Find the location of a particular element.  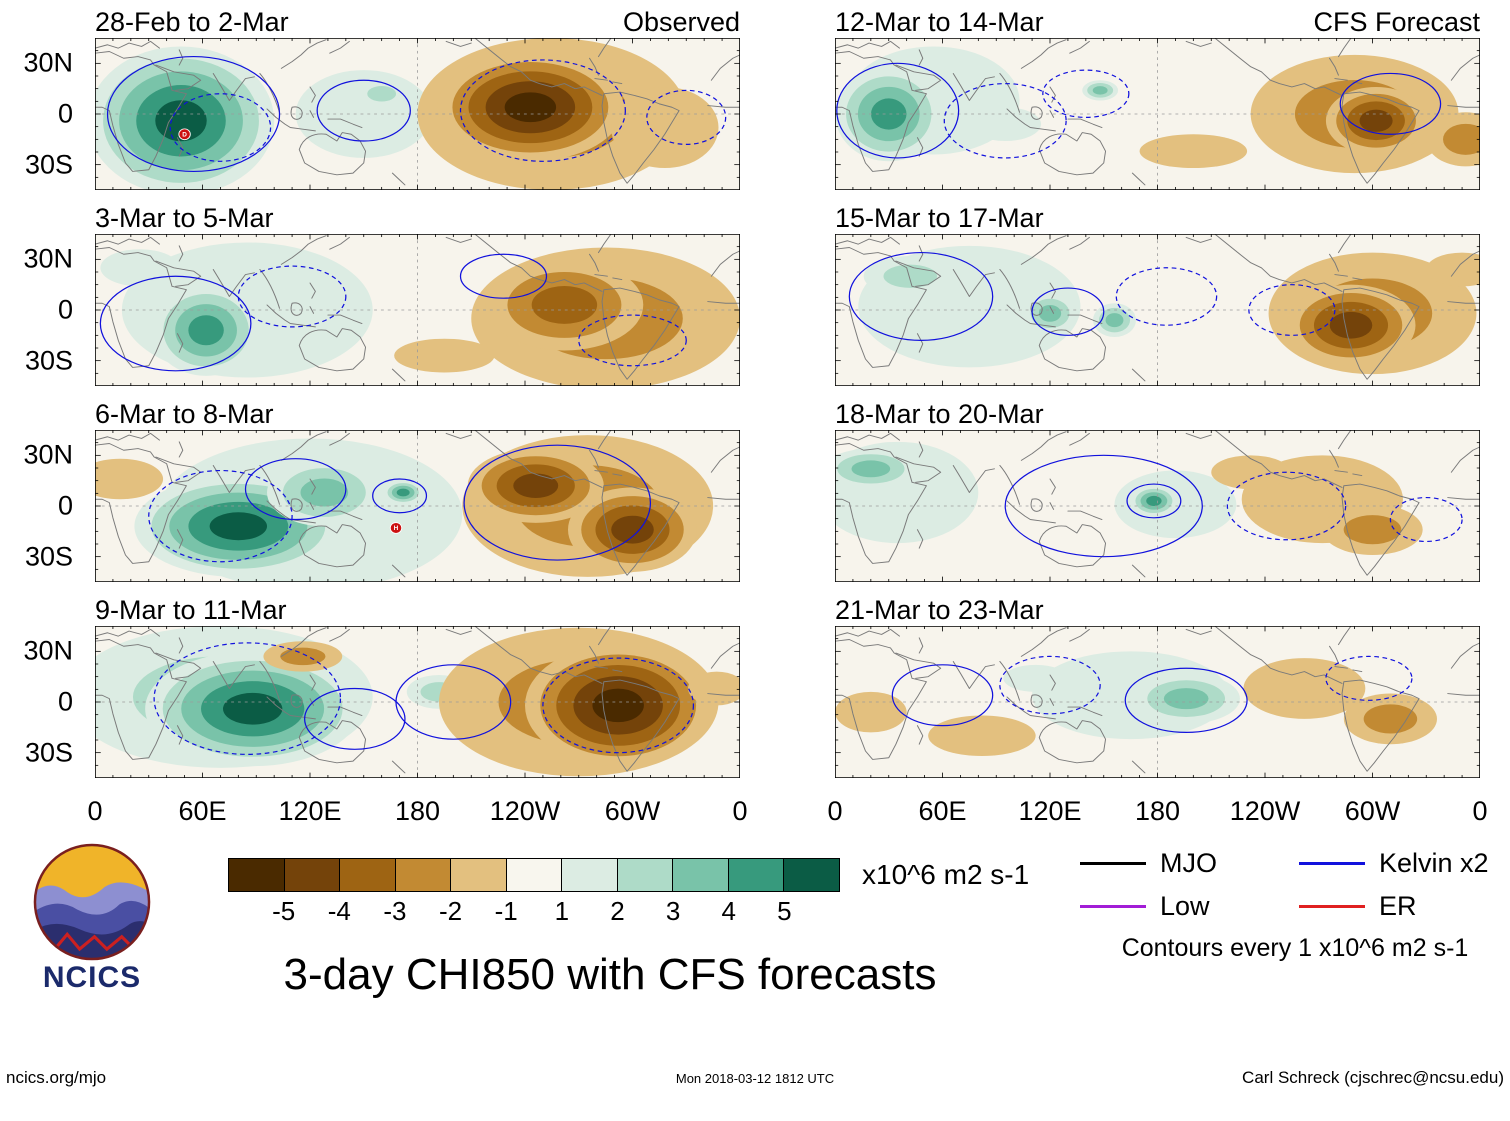

panel-observed-2: 3-Mar to 5-Mar 30N 0 30S is located at coordinates (370, 294).